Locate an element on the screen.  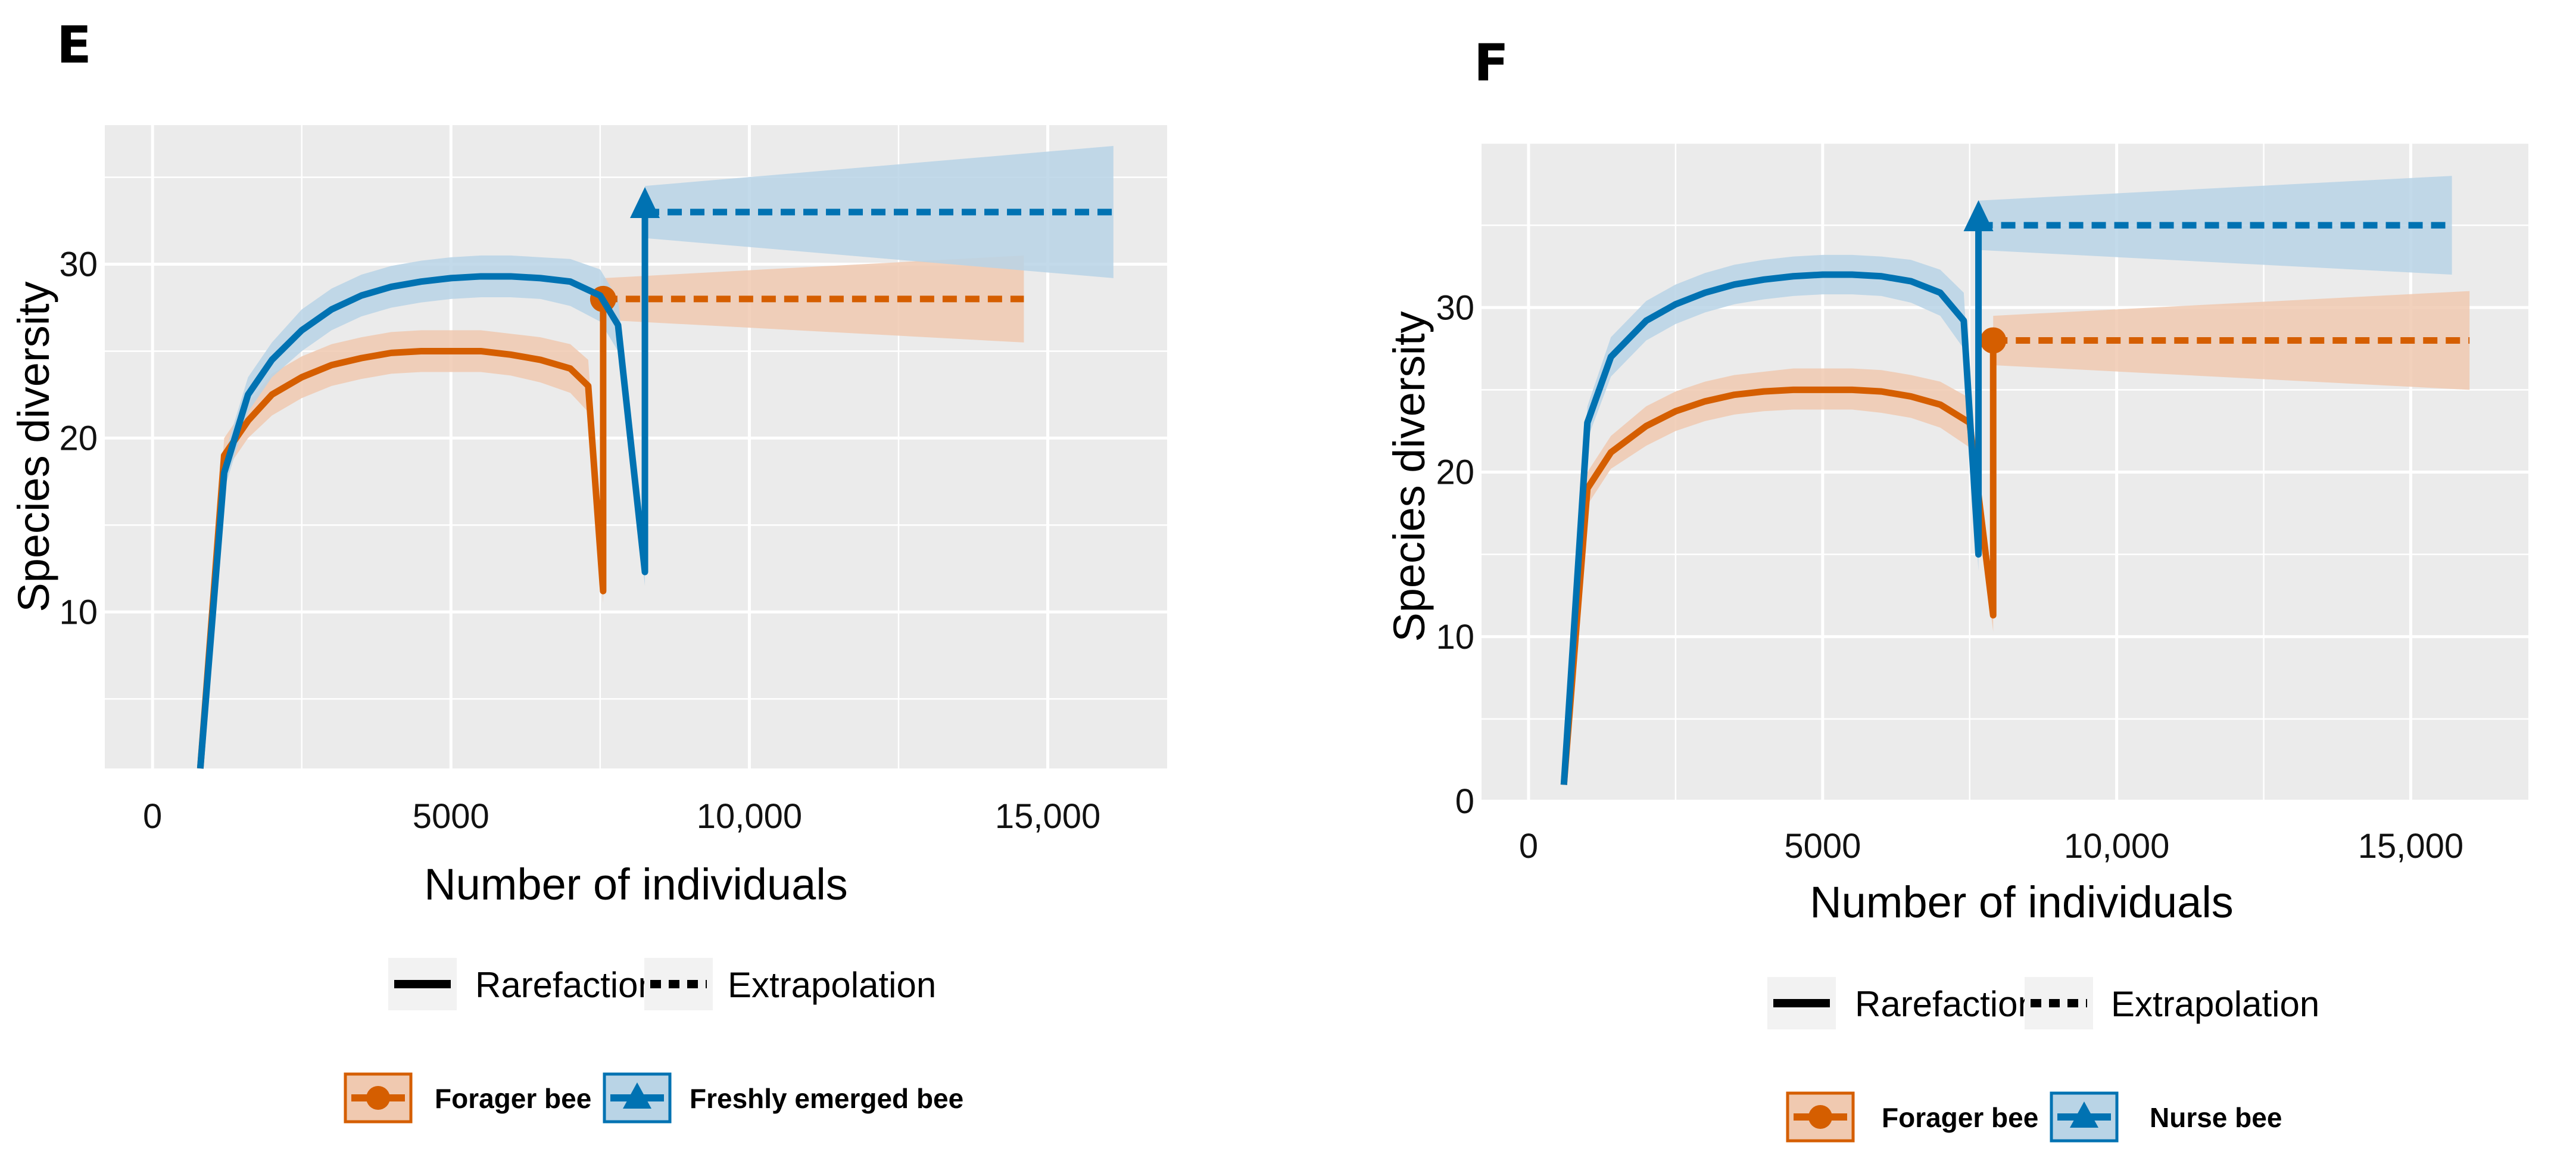
legend-circle-marker-f is located at coordinates (1820, 1117).